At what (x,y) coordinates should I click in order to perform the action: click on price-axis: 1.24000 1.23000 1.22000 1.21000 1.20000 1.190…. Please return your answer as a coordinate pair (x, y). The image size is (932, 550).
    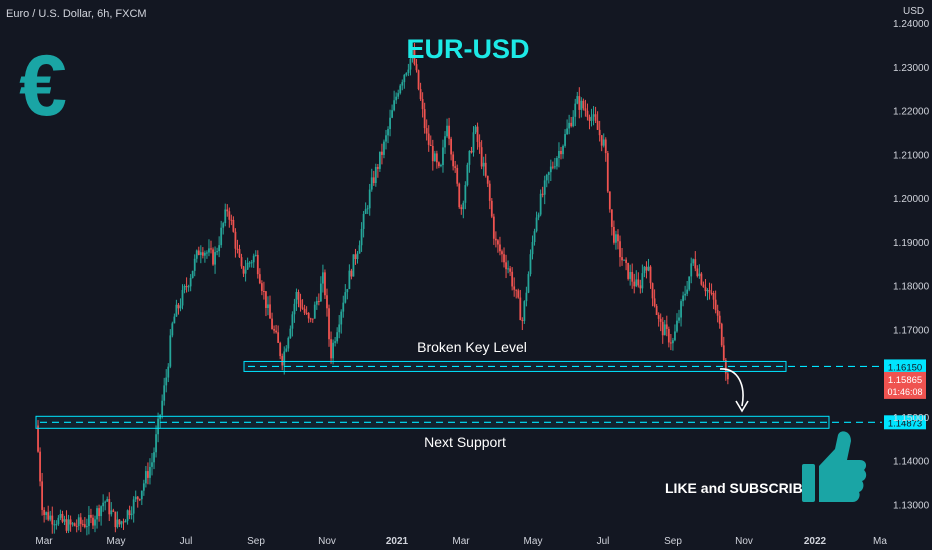
    Looking at the image, I should click on (911, 265).